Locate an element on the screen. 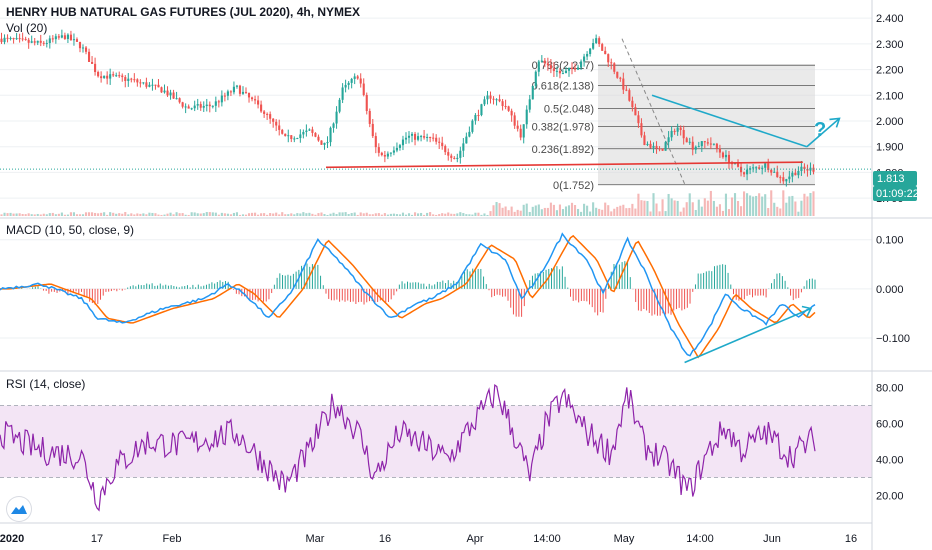 The image size is (932, 550). volume-indicator-label: Vol (20) is located at coordinates (26, 28).